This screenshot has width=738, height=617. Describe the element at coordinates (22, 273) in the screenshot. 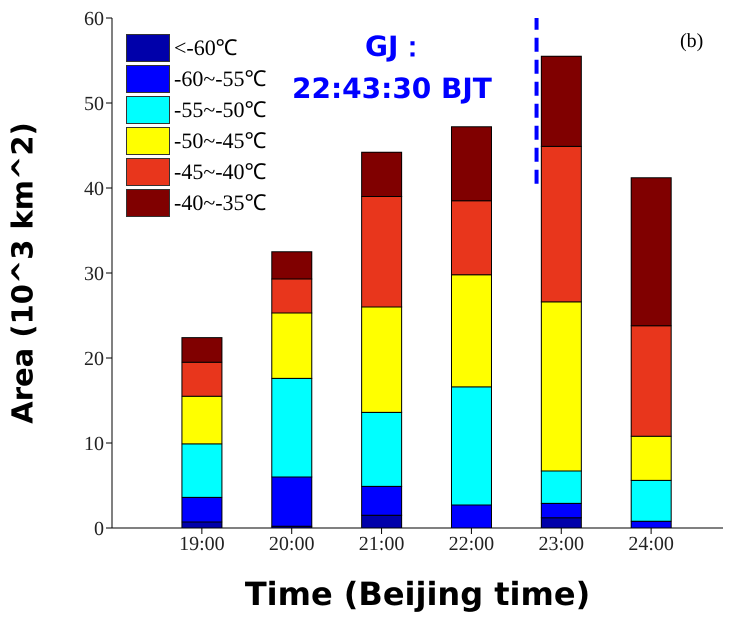

I see `y-axis-title: Area (10^3 km^2)` at that location.